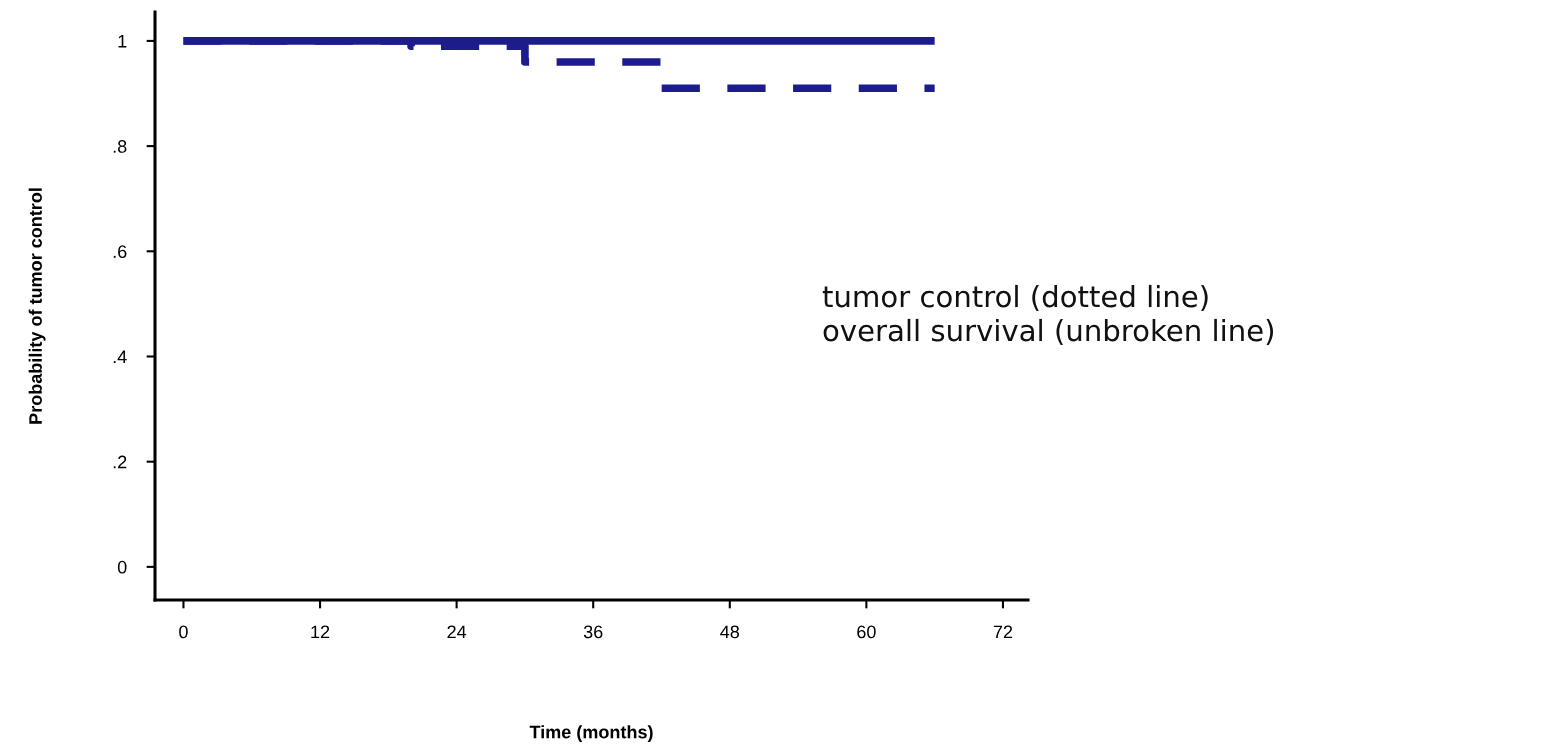  Describe the element at coordinates (183, 632) in the screenshot. I see `x-tick-label: 0` at that location.